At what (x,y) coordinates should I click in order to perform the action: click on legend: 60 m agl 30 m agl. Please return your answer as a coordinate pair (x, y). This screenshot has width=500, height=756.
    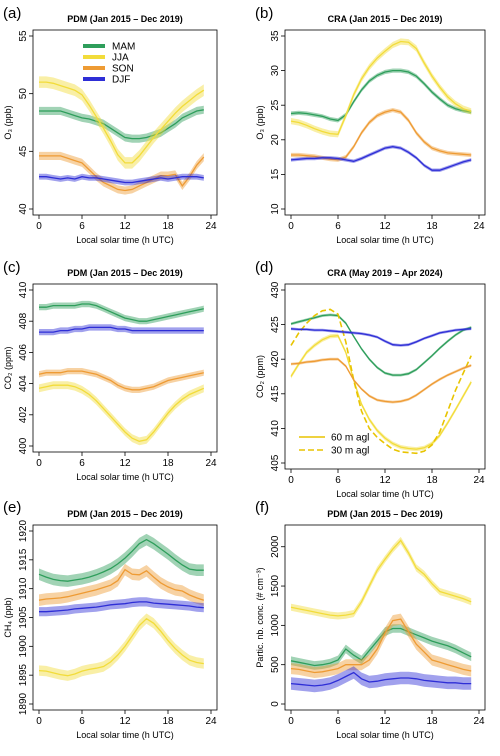
    Looking at the image, I should click on (334, 445).